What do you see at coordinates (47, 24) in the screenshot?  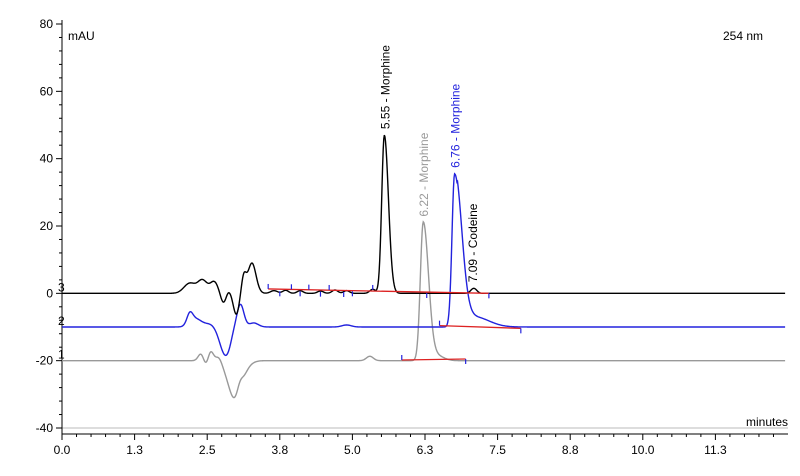 I see `y-tick-label: 80` at bounding box center [47, 24].